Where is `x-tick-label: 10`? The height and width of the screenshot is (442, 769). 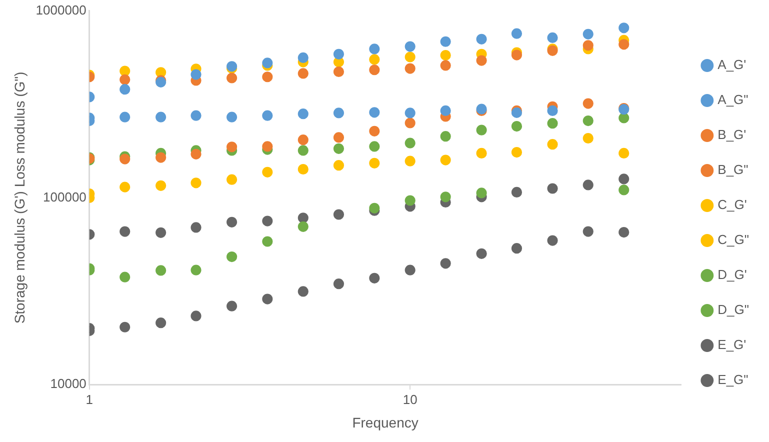
x-tick-label: 10 is located at coordinates (410, 399).